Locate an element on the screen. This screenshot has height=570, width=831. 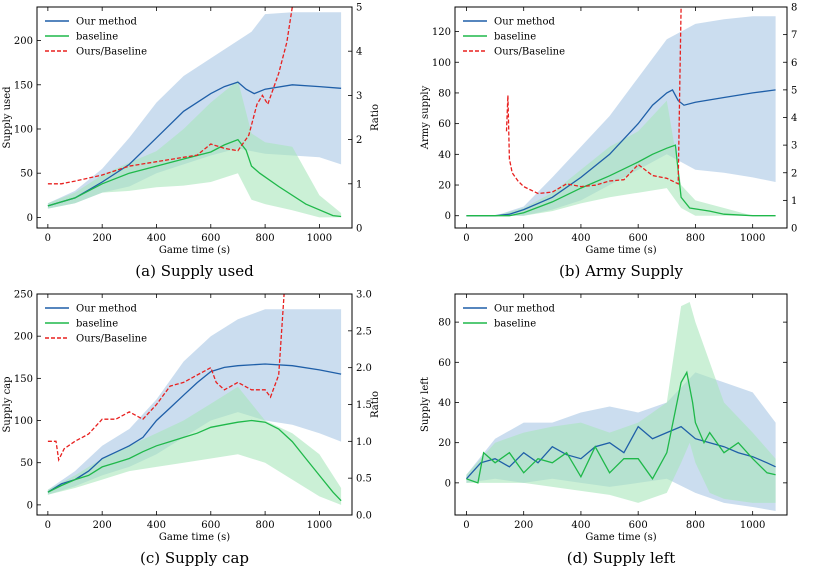
y2-tick-label: 8 is located at coordinates (794, 8).